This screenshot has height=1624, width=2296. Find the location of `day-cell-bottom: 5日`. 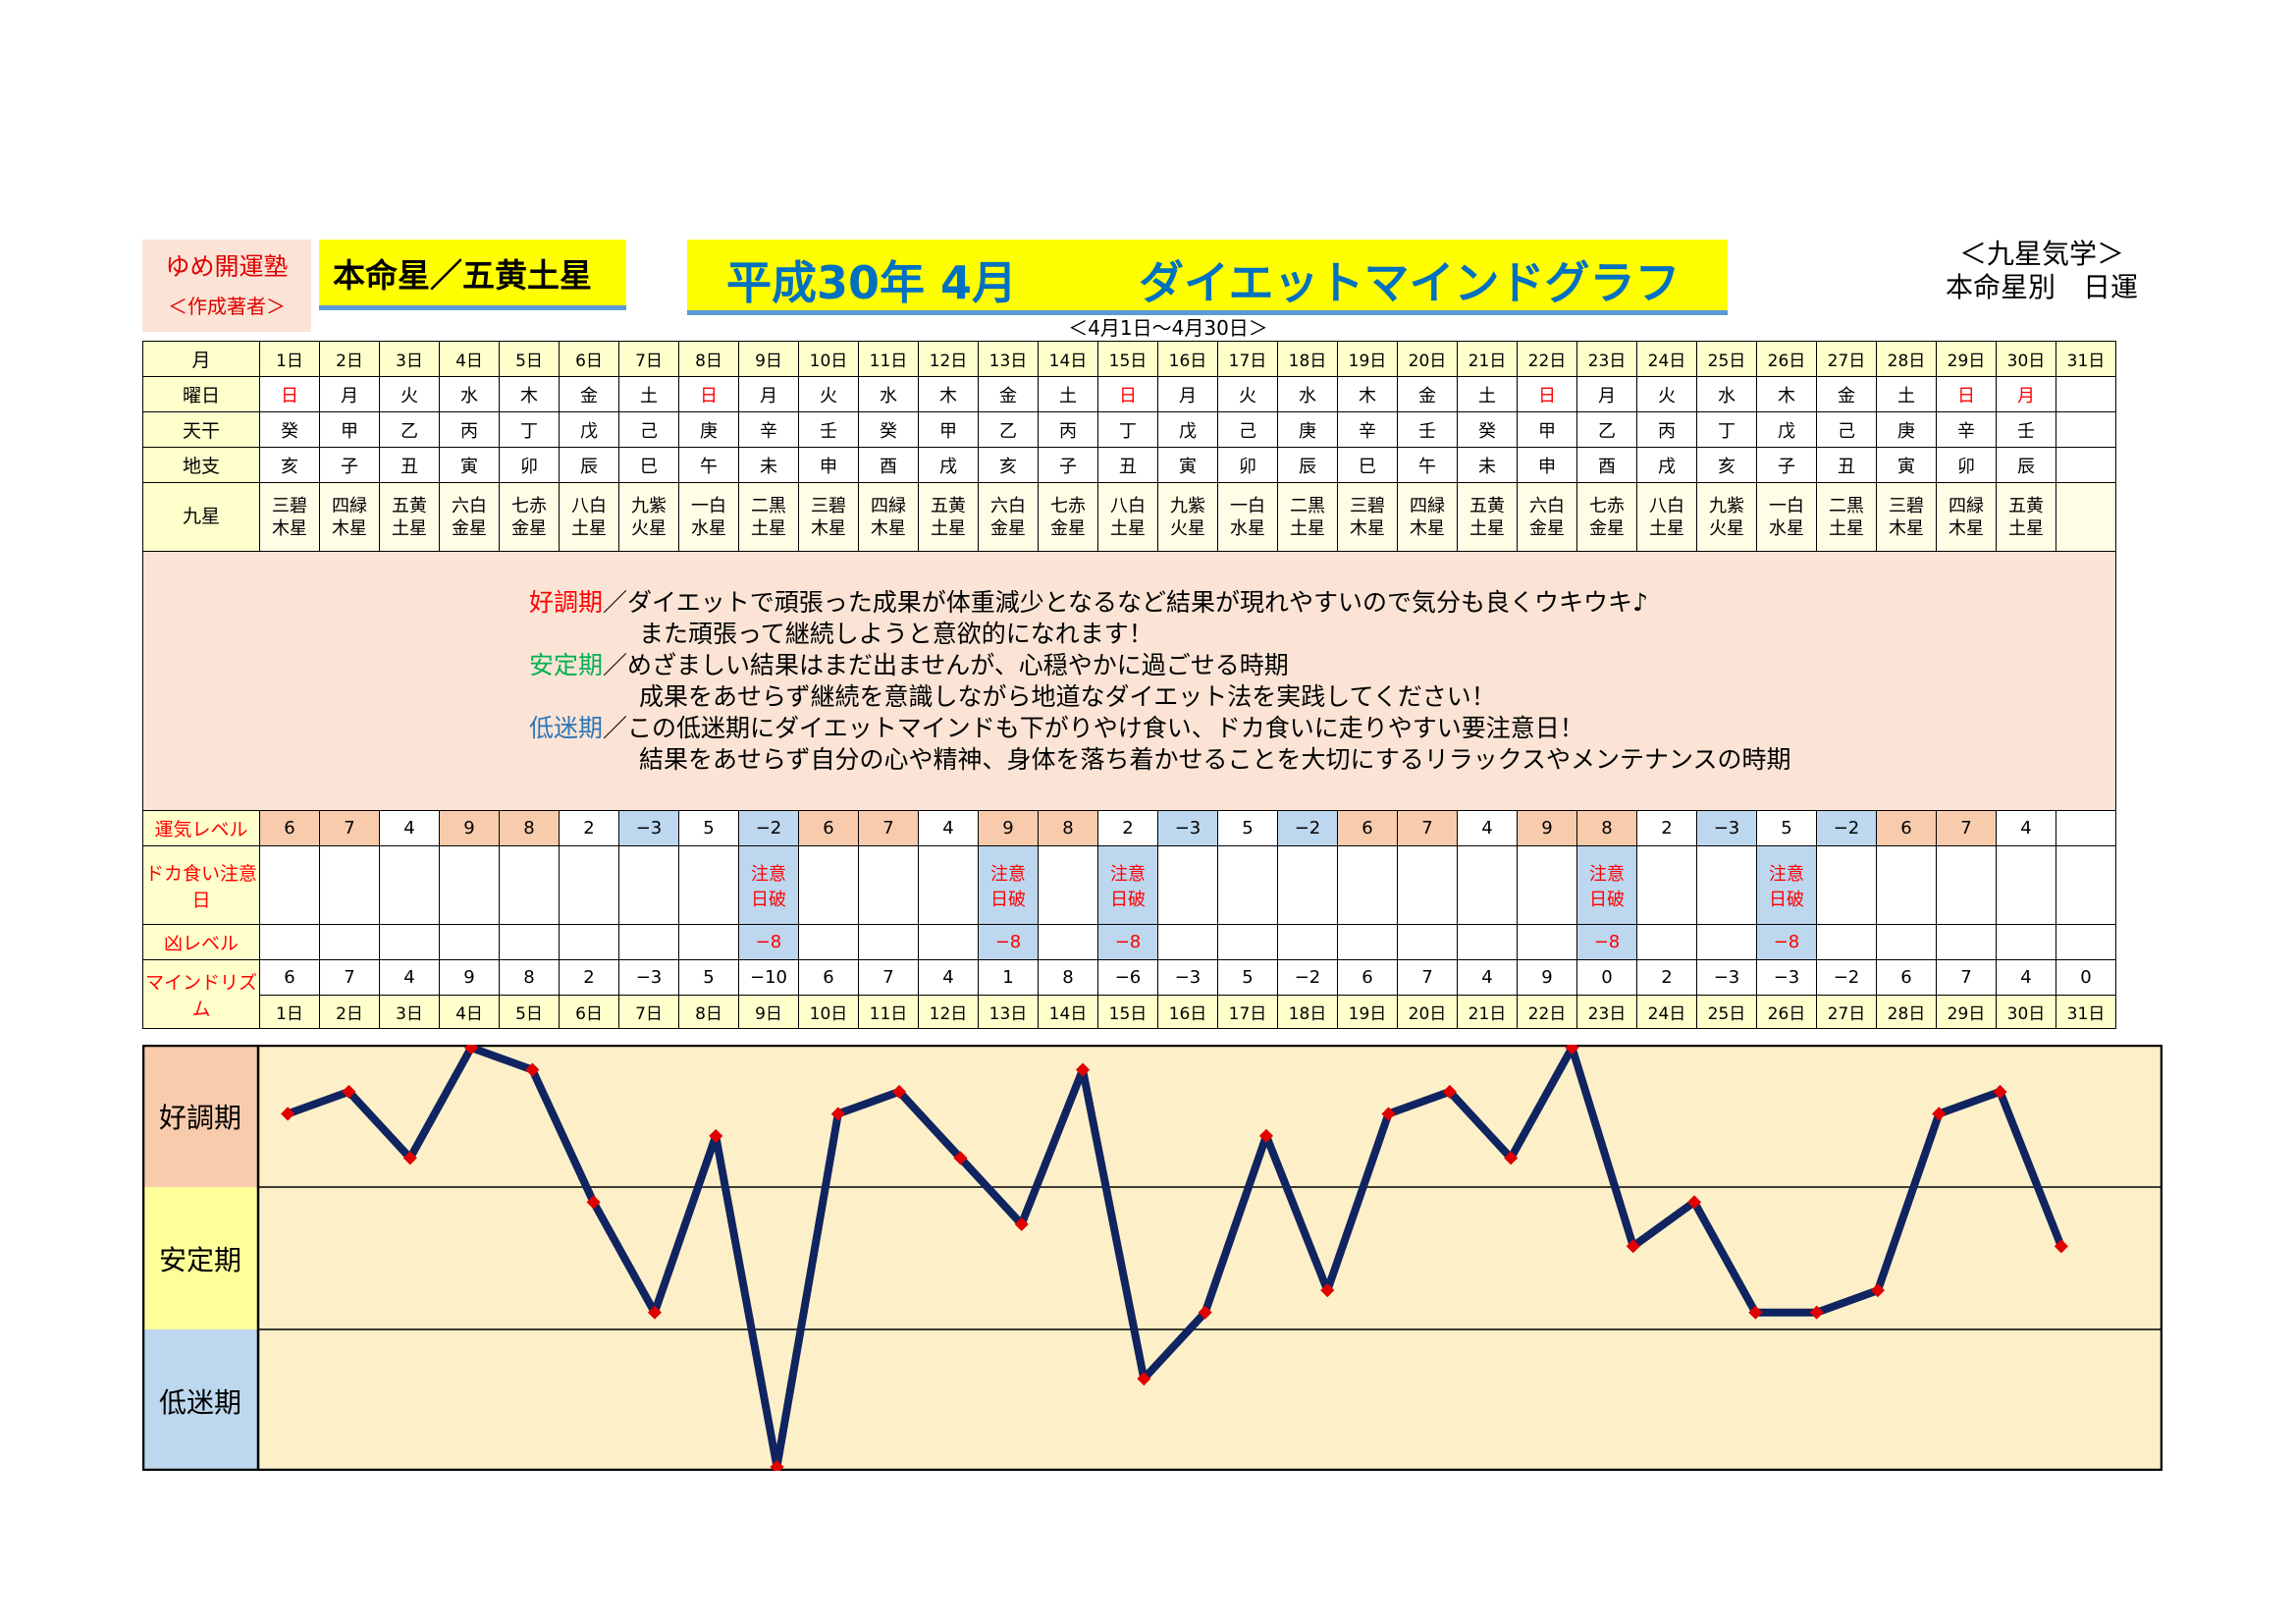

day-cell-bottom: 5日 is located at coordinates (529, 1012).